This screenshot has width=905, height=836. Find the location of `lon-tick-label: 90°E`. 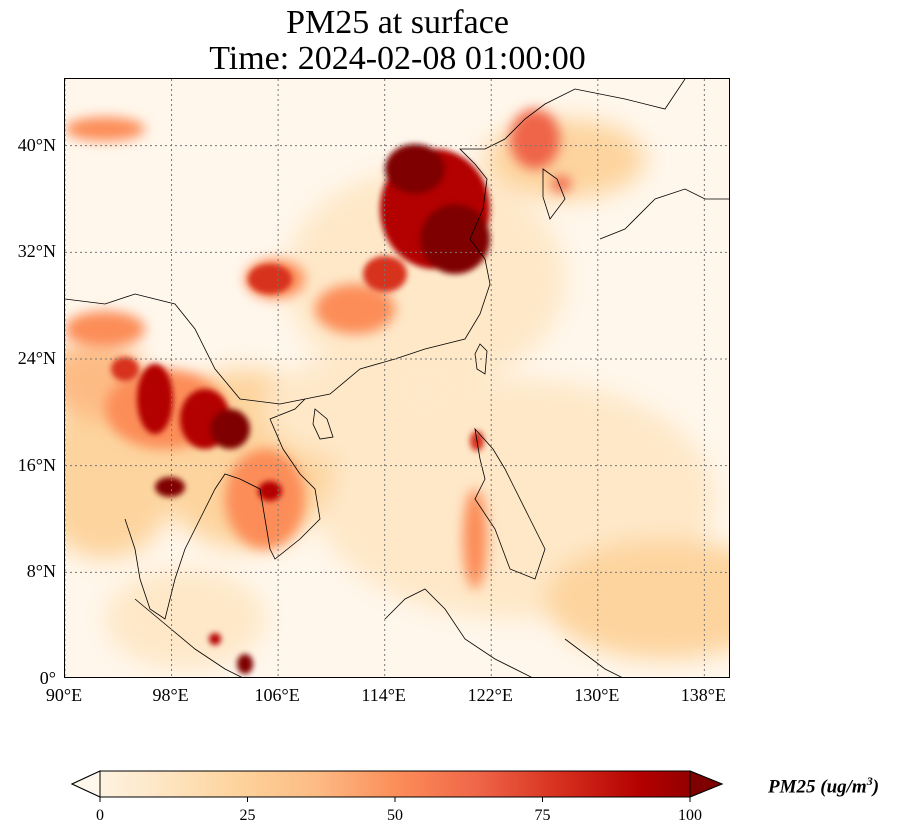

lon-tick-label: 90°E is located at coordinates (64, 695).